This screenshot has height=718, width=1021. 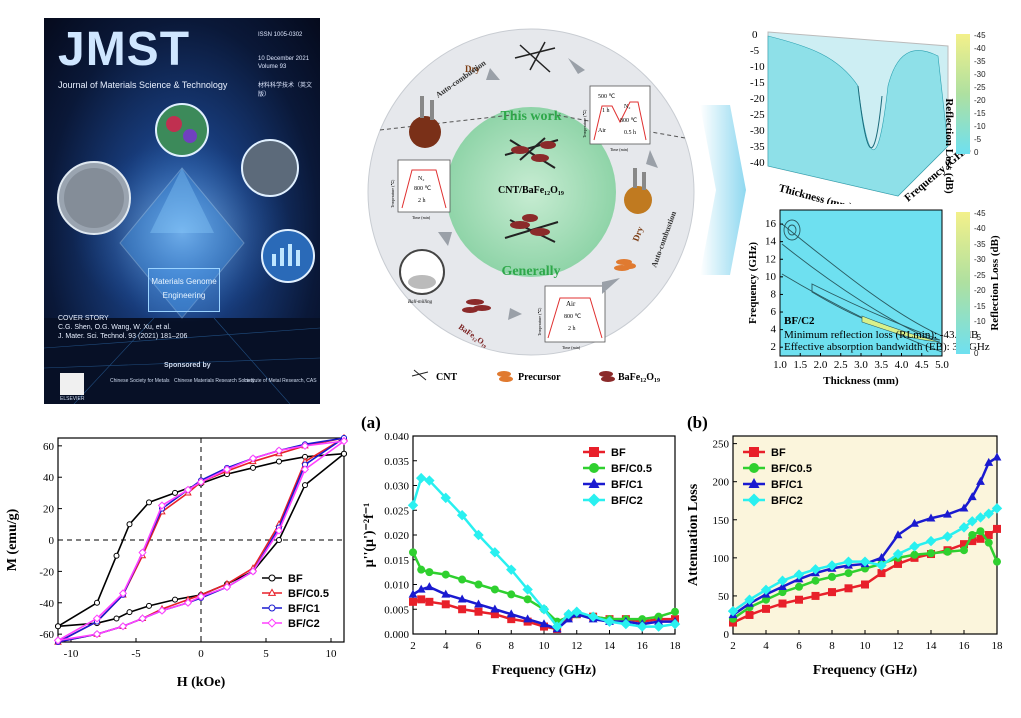 What do you see at coordinates (422, 272) in the screenshot?
I see `ball-mill` at bounding box center [422, 272].